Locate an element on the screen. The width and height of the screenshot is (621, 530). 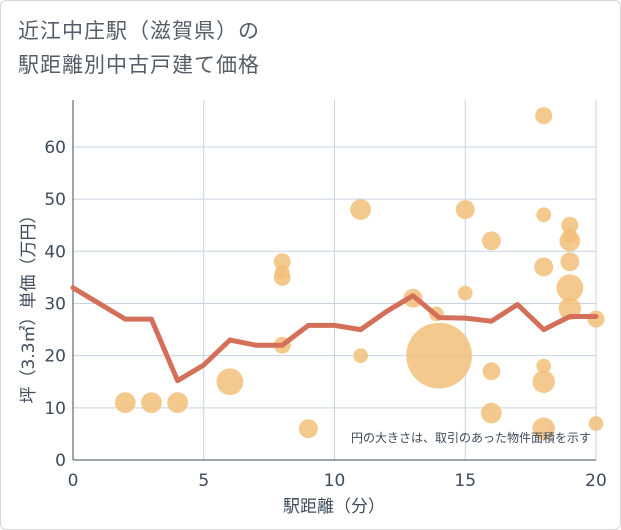
size-note: 円の大きさは、取引のあった物件面積を示す is located at coordinates (471, 437).